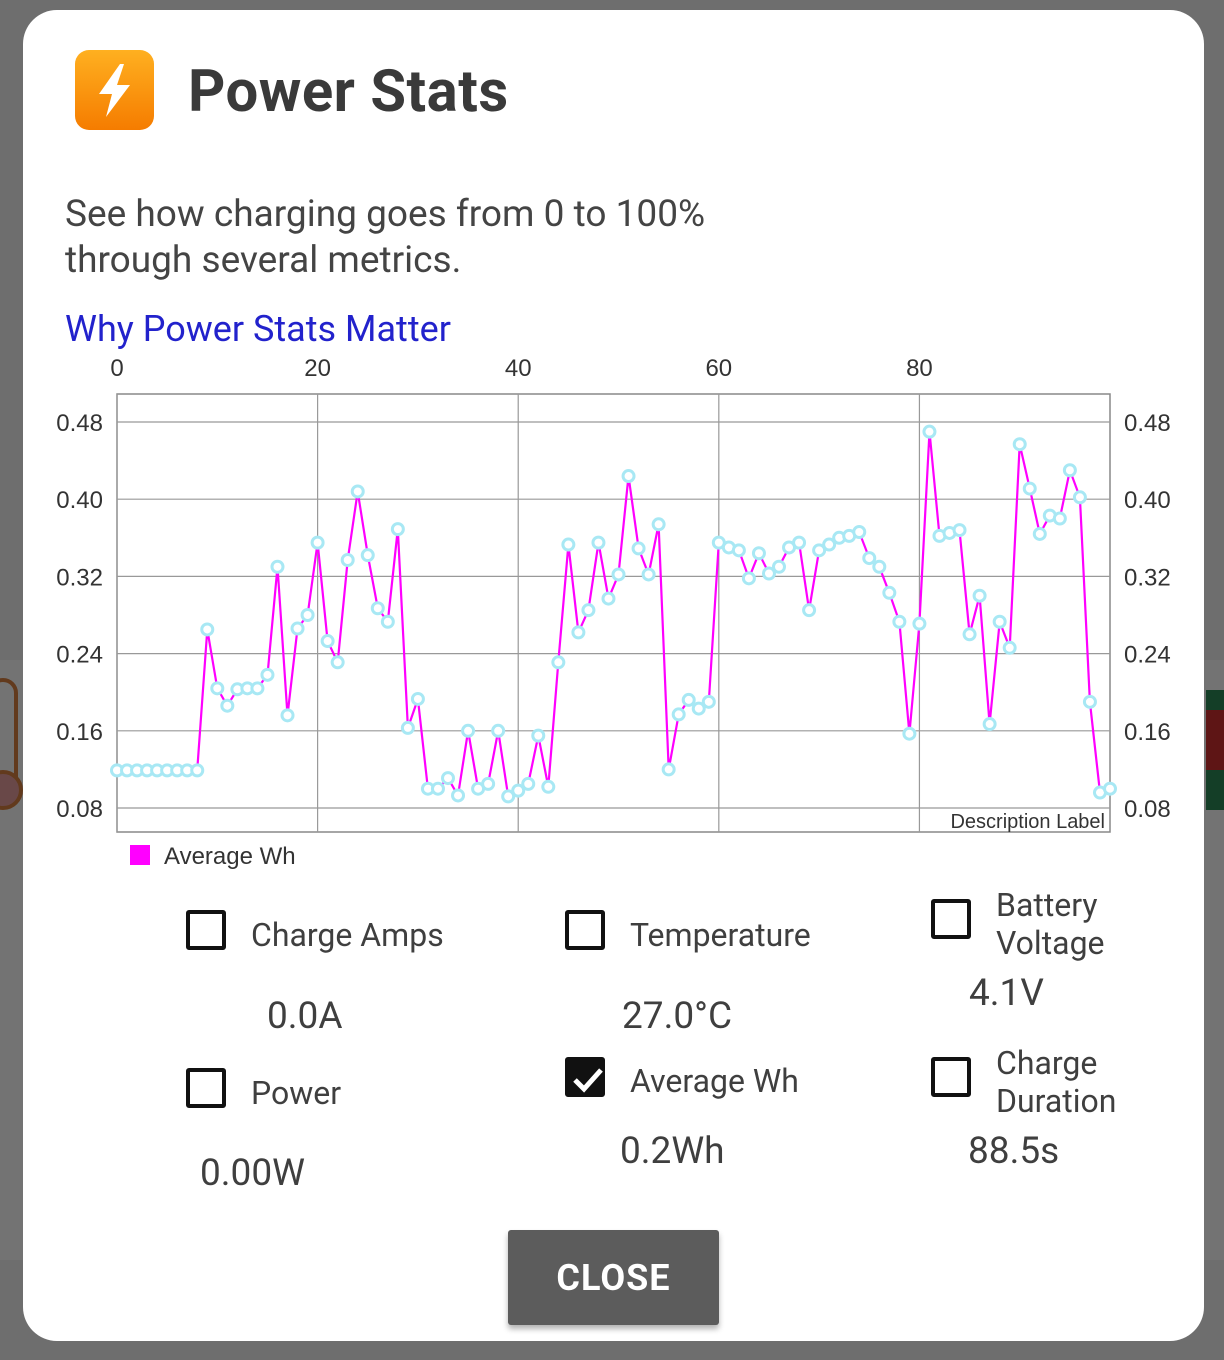 The height and width of the screenshot is (1360, 1224). Describe the element at coordinates (951, 1077) in the screenshot. I see `charge-duration-checkbox` at that location.